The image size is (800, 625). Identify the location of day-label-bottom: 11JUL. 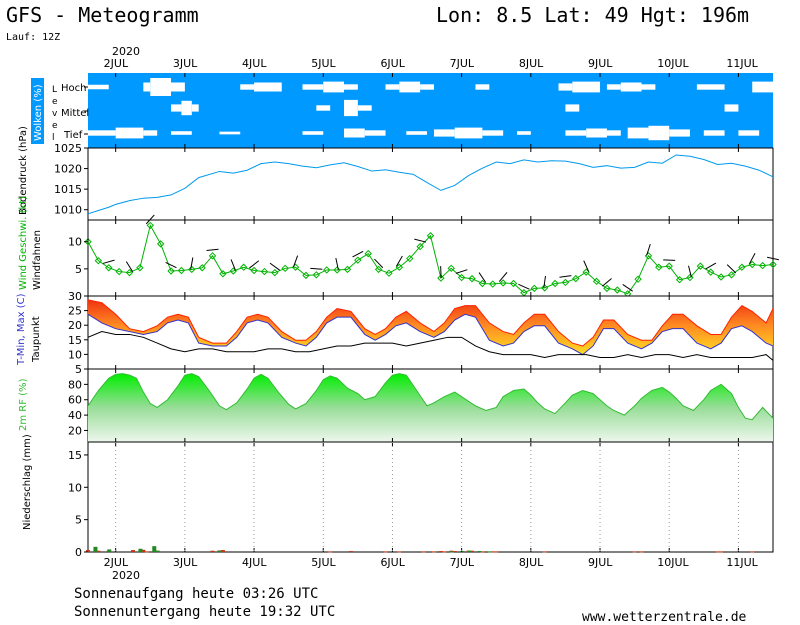
(742, 562).